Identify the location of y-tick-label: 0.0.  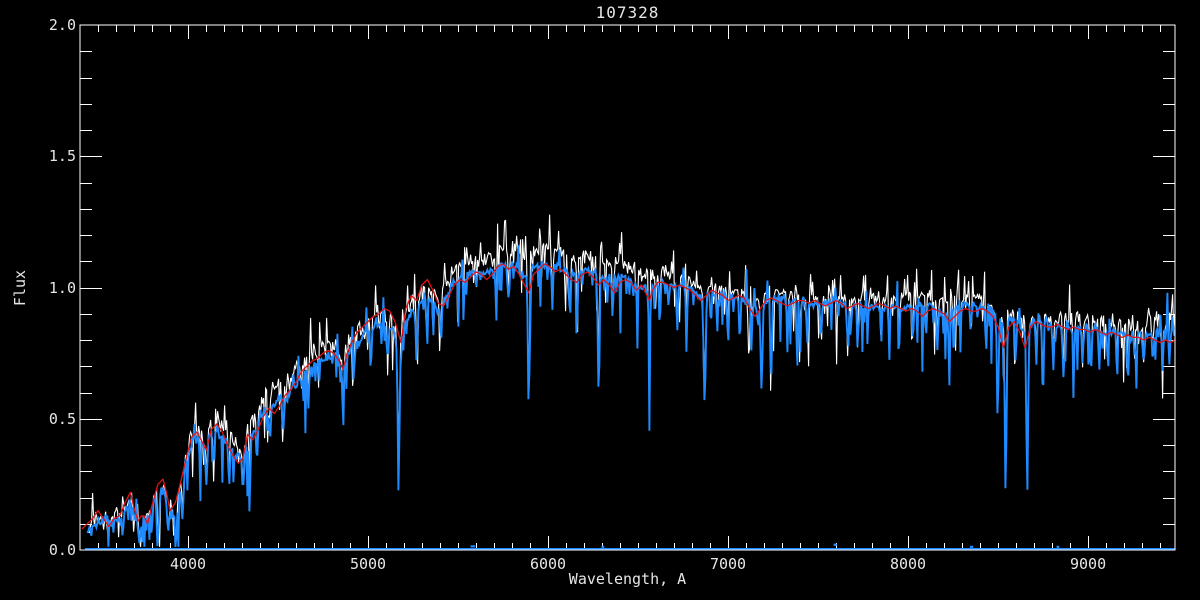
(62, 550).